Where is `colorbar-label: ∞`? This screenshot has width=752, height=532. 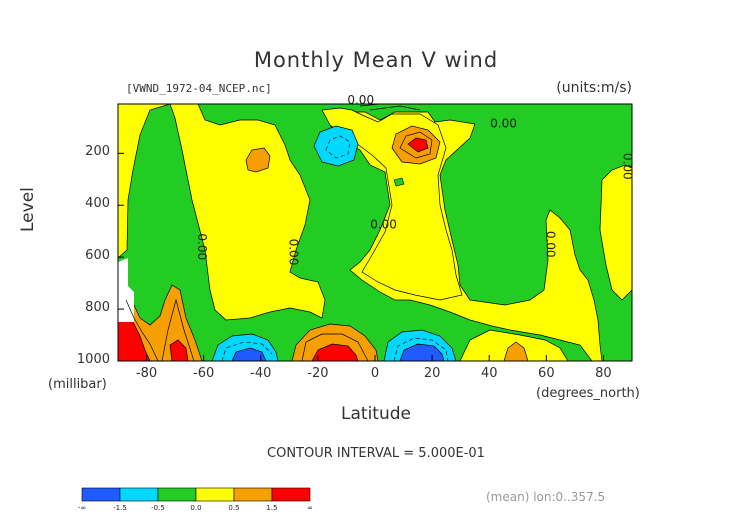 colorbar-label: ∞ is located at coordinates (310, 508).